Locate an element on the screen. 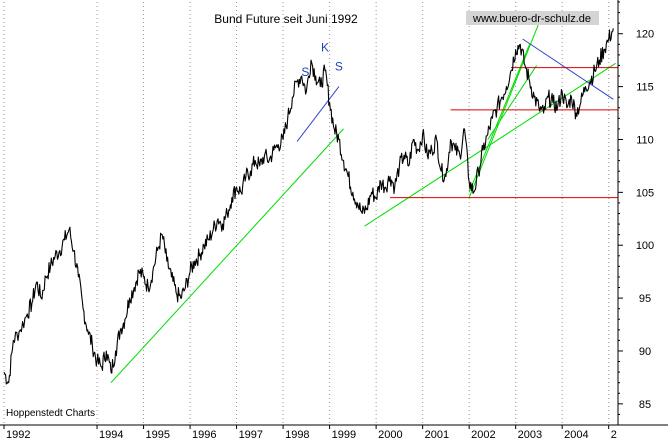 The image size is (668, 440). watermark-box is located at coordinates (532, 18).